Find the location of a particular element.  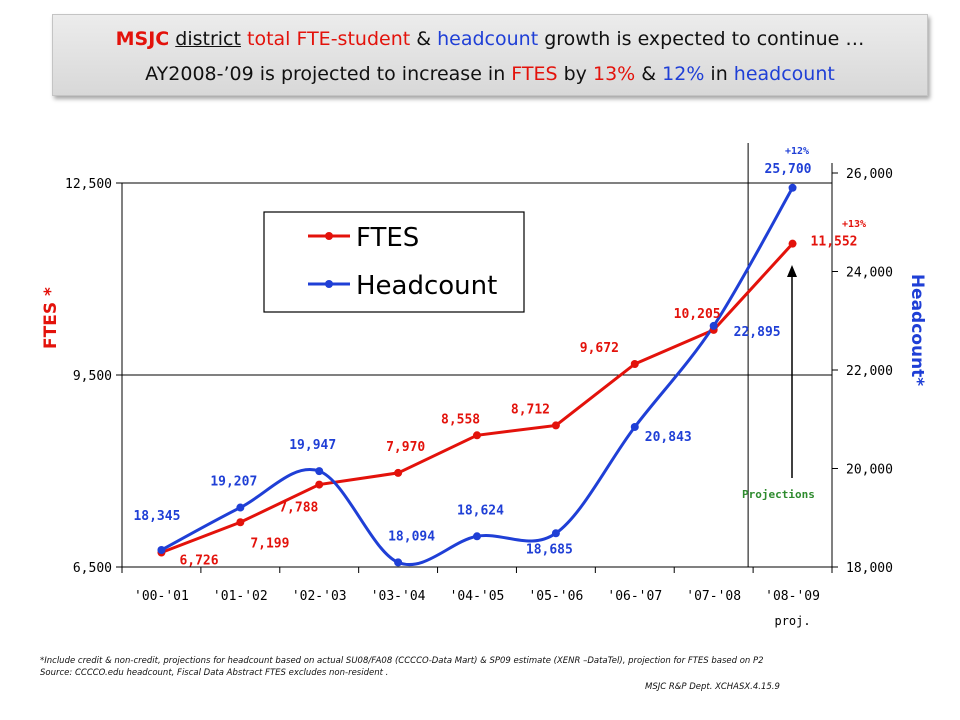

x-tick-label: '01-'02 is located at coordinates (240, 596).